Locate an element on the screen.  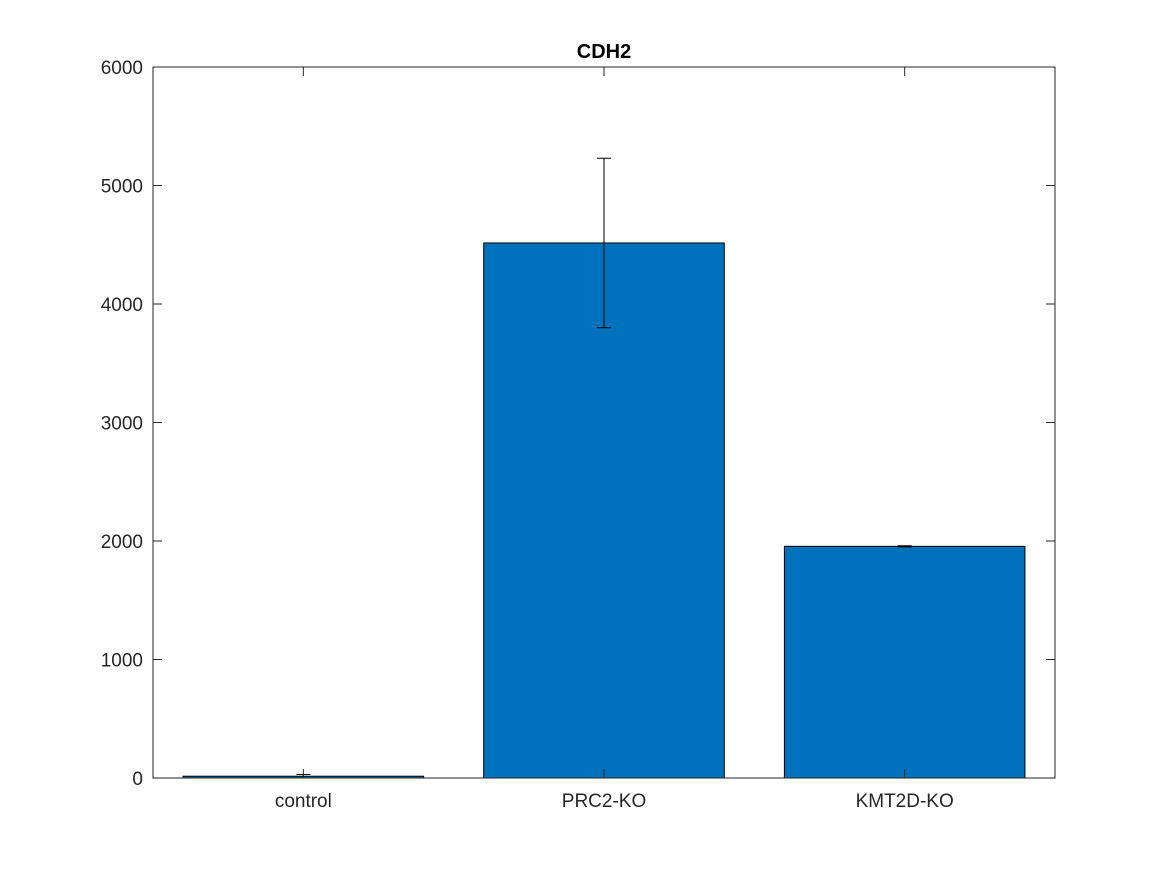
bar-kmt2d-ko is located at coordinates (904, 662).